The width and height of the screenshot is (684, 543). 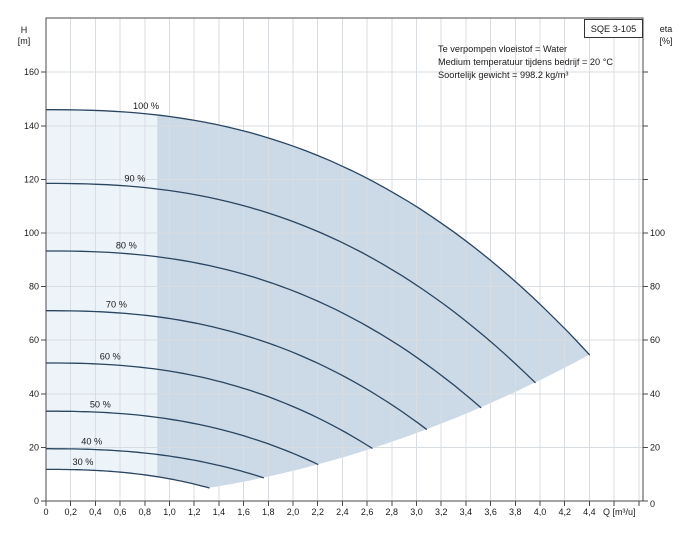 I want to click on pump-model-badge: SQE 3-105, so click(x=613, y=28).